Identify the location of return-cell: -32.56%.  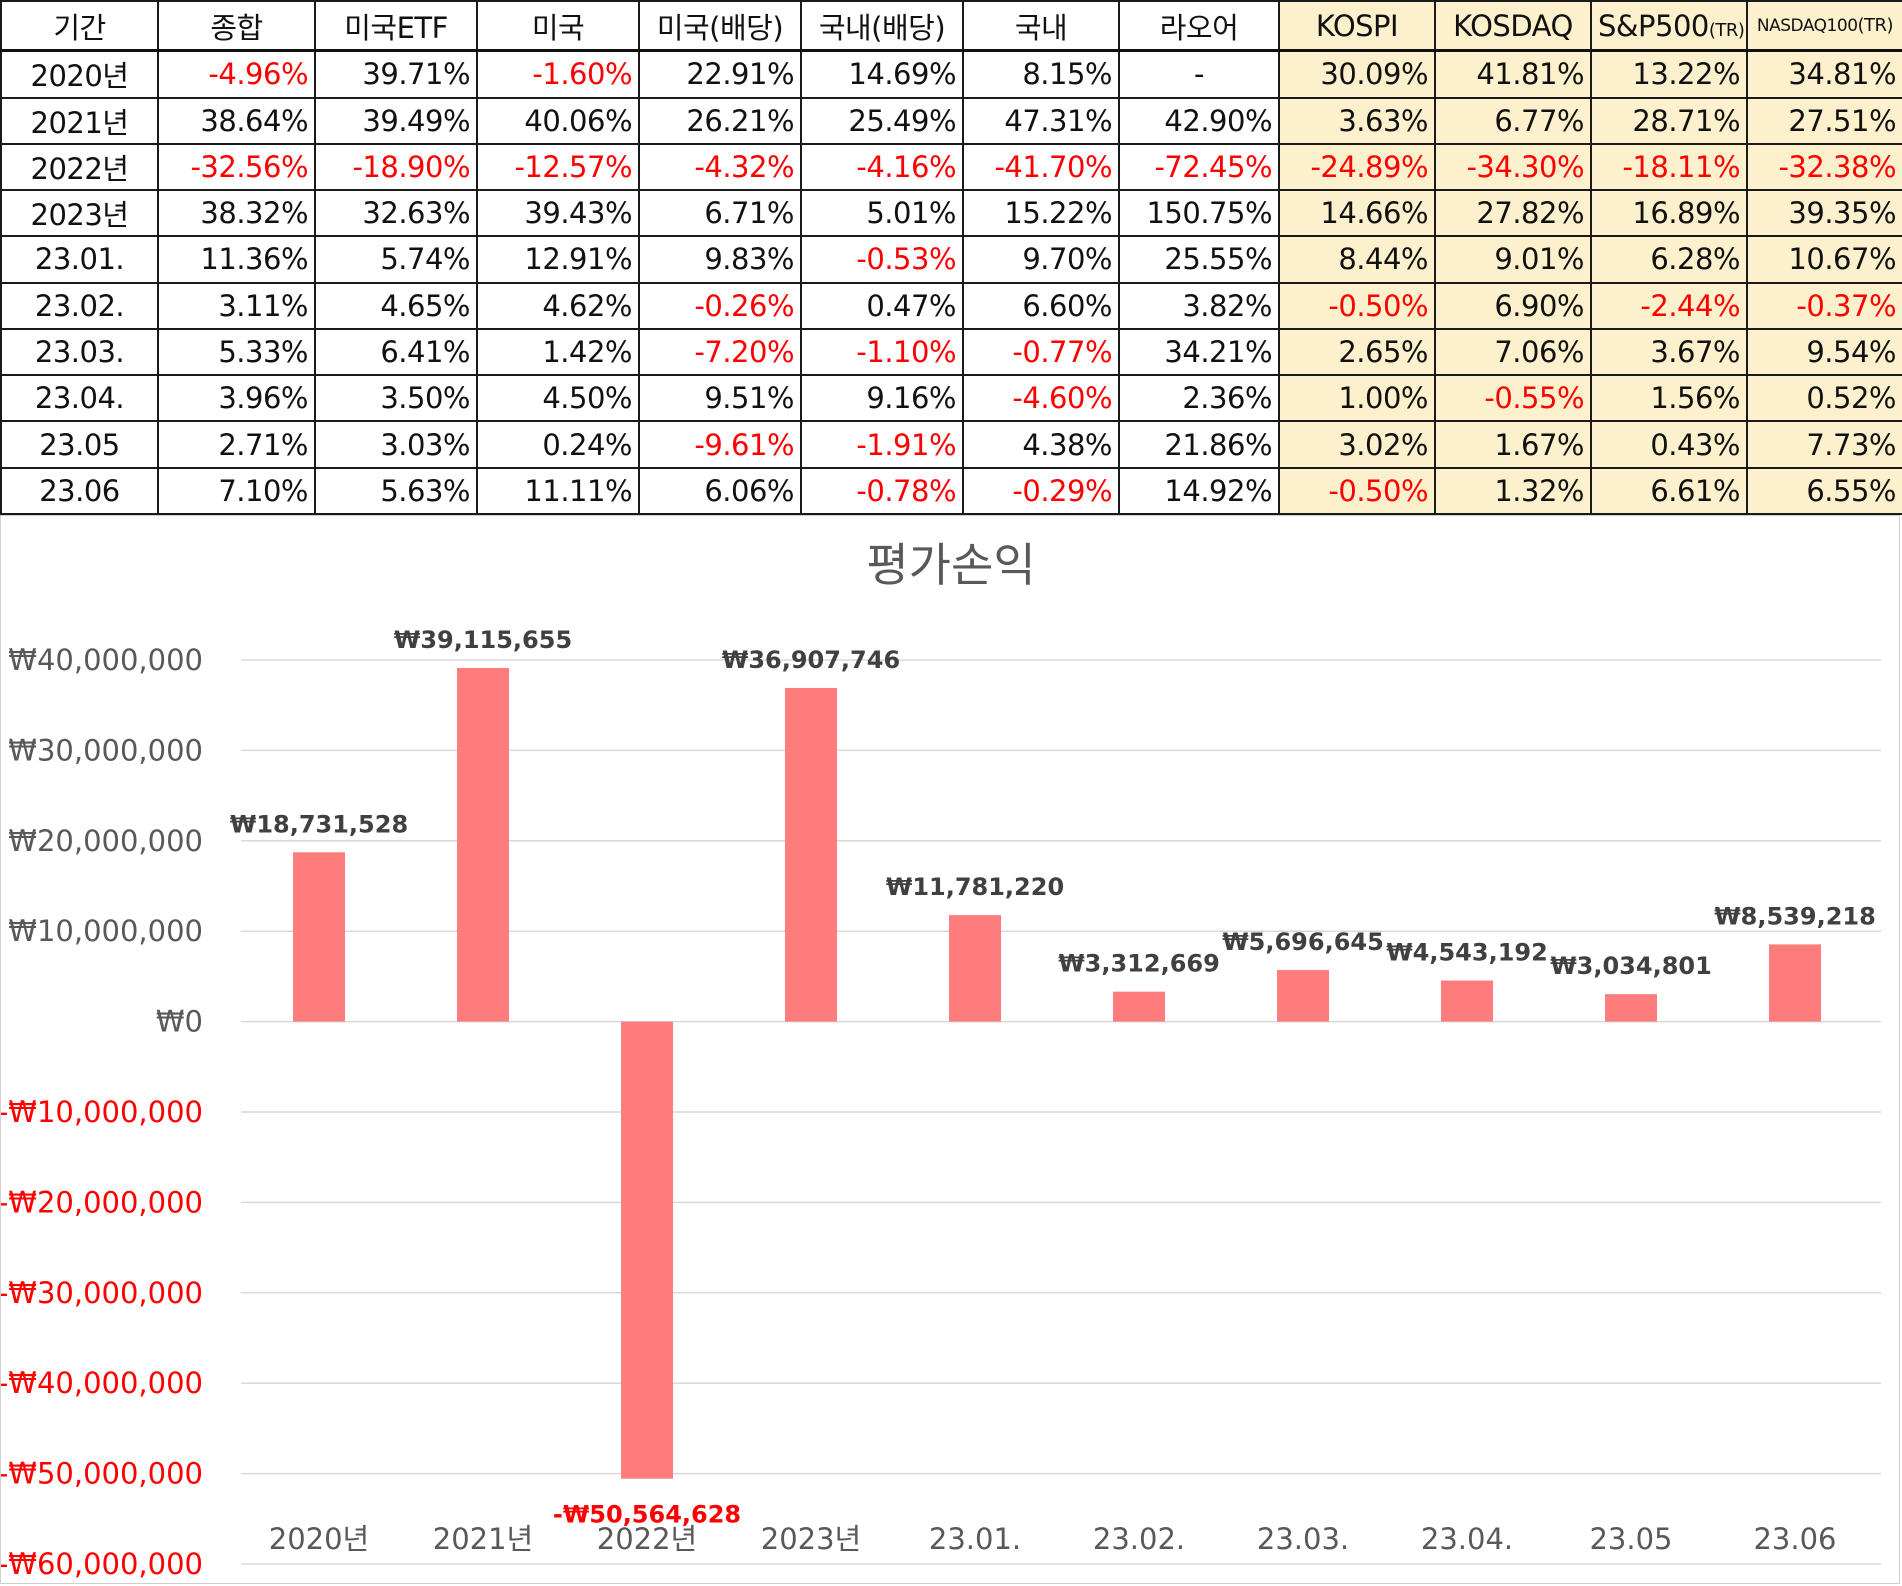
(236, 167).